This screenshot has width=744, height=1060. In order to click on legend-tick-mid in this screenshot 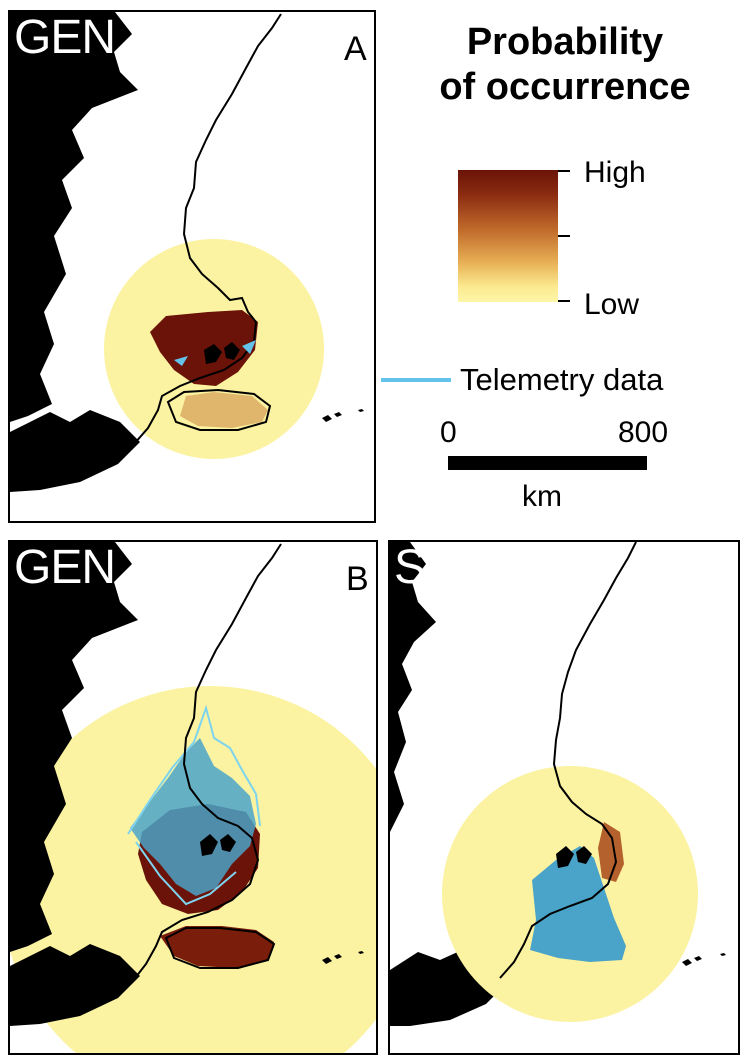, I will do `click(564, 236)`.